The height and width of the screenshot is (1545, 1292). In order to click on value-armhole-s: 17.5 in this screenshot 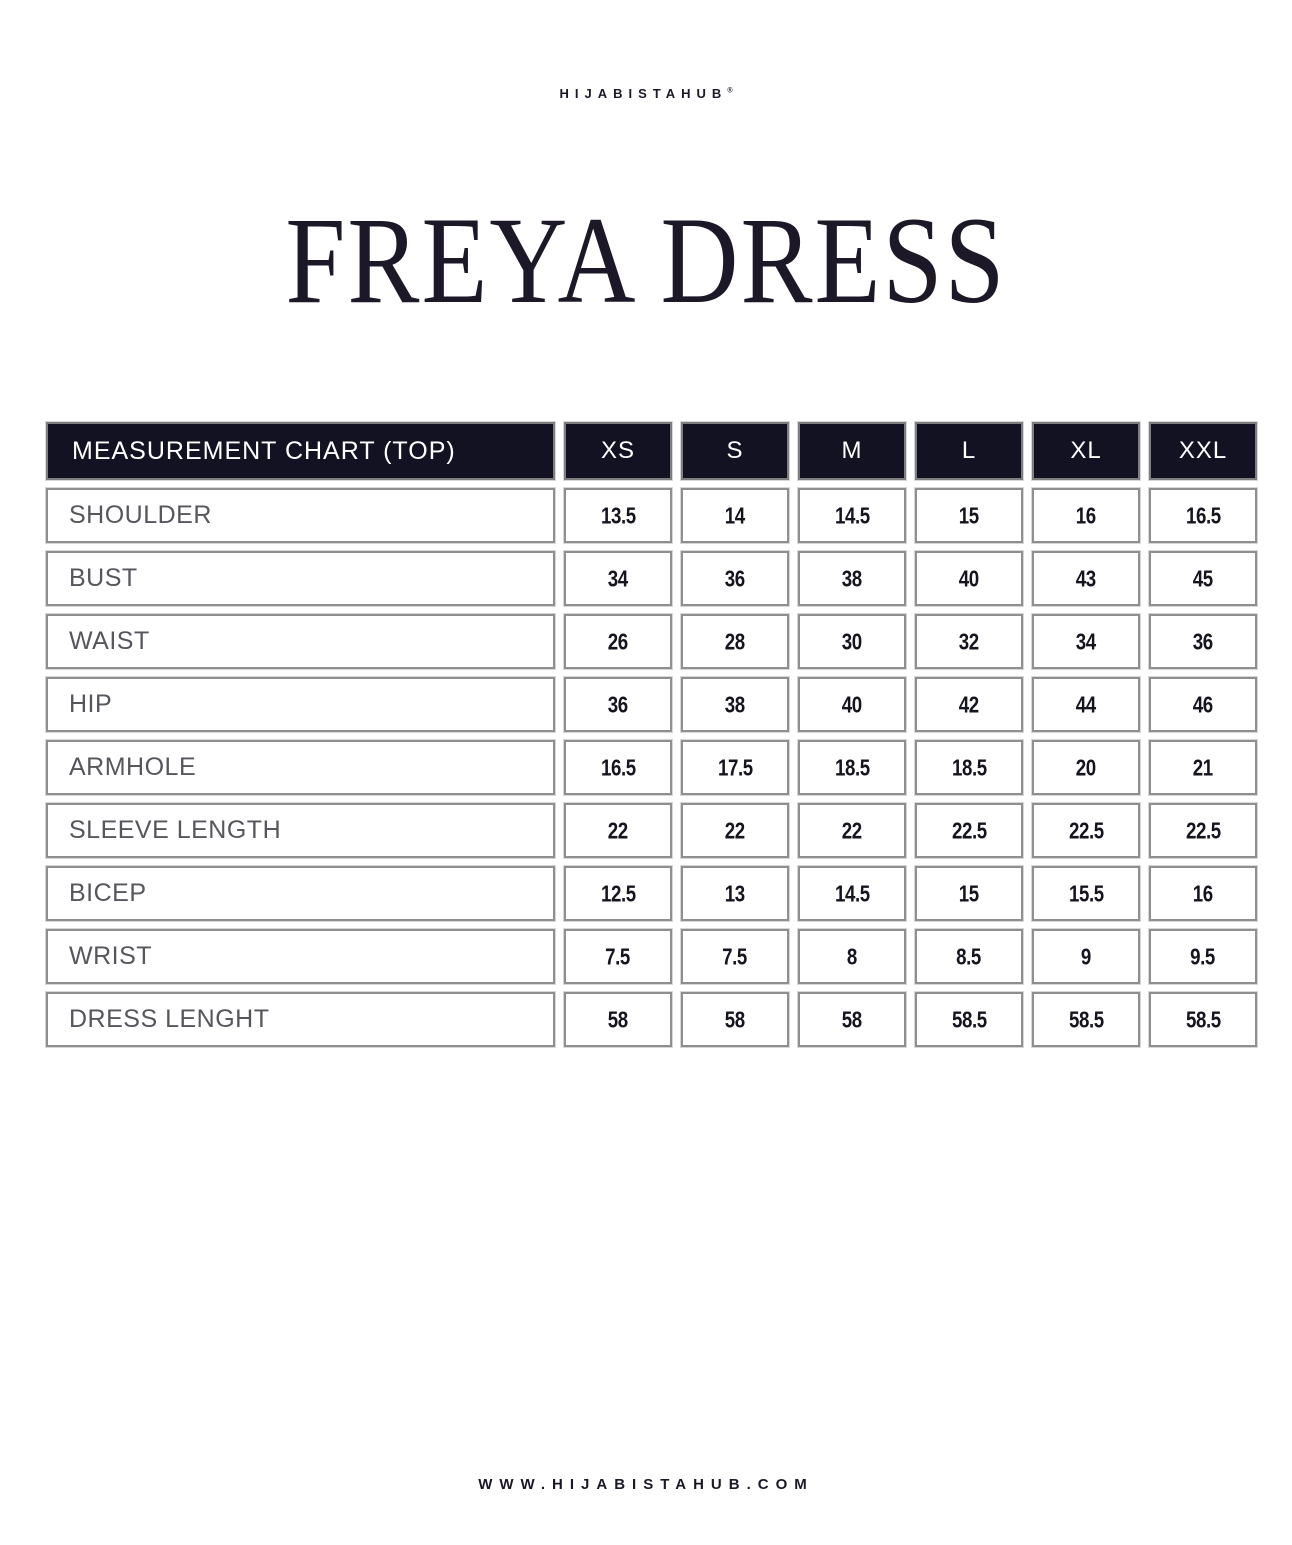, I will do `click(735, 767)`.